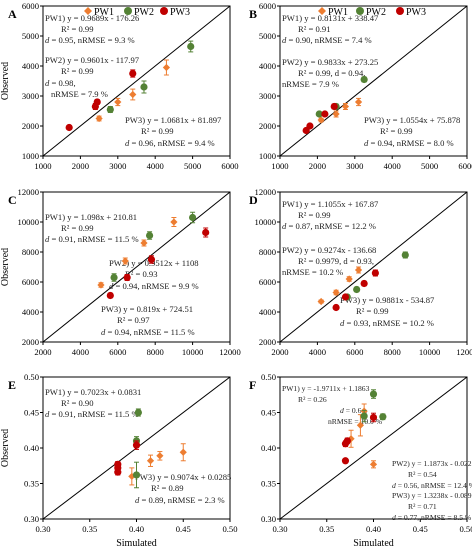 The width and height of the screenshot is (472, 550). What do you see at coordinates (12, 14) in the screenshot?
I see `panel-letter: A` at bounding box center [12, 14].